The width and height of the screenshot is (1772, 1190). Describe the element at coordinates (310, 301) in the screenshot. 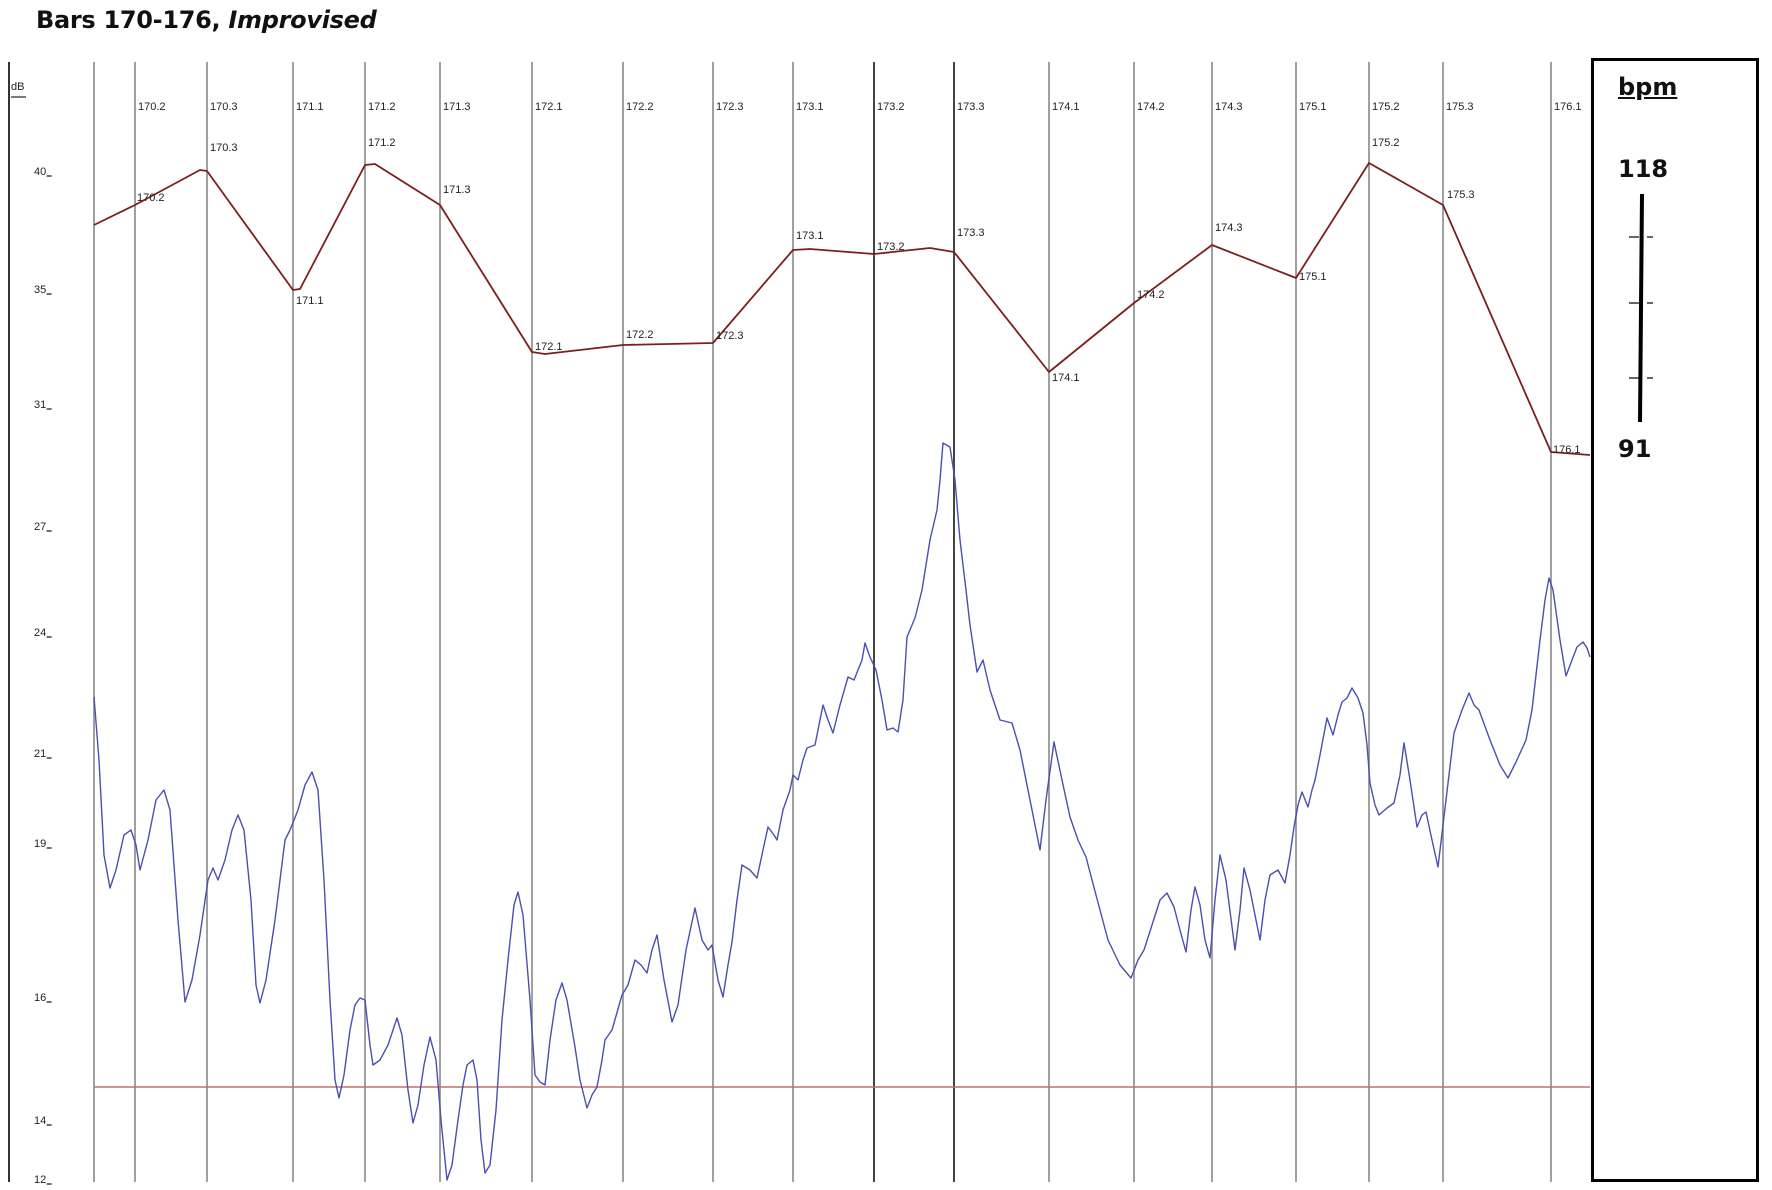

I see `tempo-point-label: 171.1` at that location.